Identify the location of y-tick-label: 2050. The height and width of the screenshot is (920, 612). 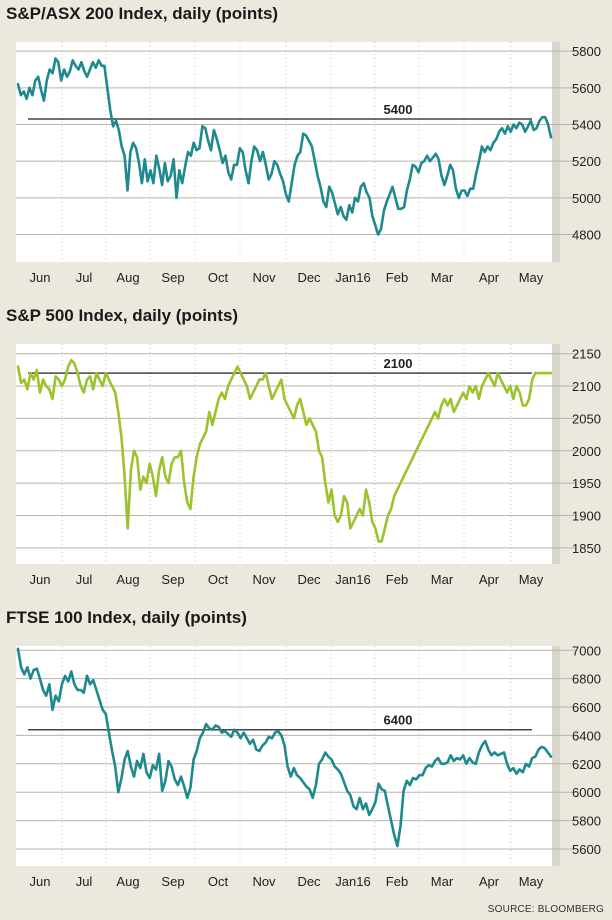
(586, 418).